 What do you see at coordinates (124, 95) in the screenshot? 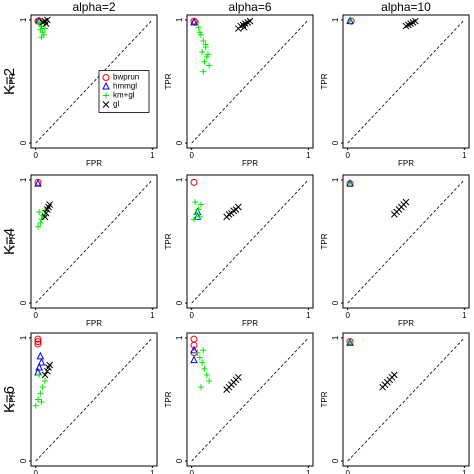
I see `legend-label: km+gl` at bounding box center [124, 95].